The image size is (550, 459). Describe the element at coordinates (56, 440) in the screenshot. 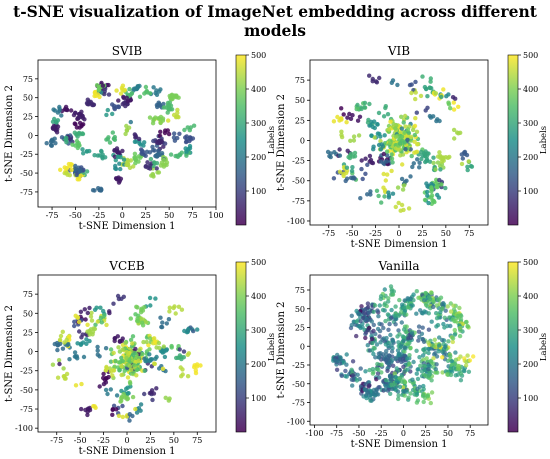

I see `x-tick-label: -75` at that location.